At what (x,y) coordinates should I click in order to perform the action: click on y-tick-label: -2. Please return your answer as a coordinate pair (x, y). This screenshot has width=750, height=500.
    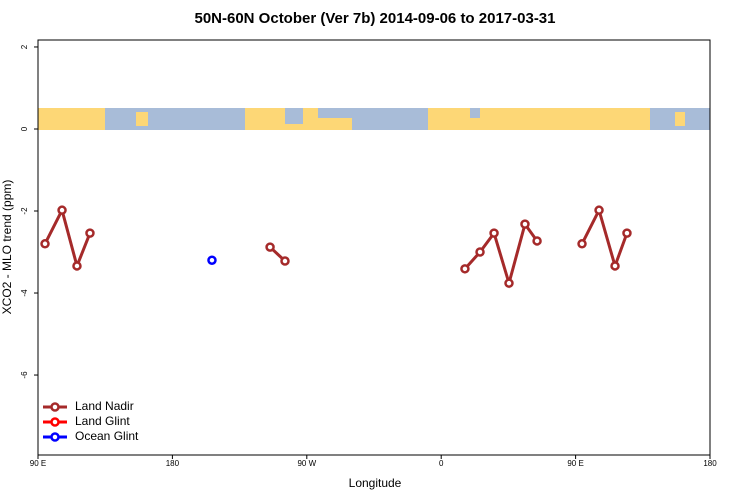
    Looking at the image, I should click on (24, 211).